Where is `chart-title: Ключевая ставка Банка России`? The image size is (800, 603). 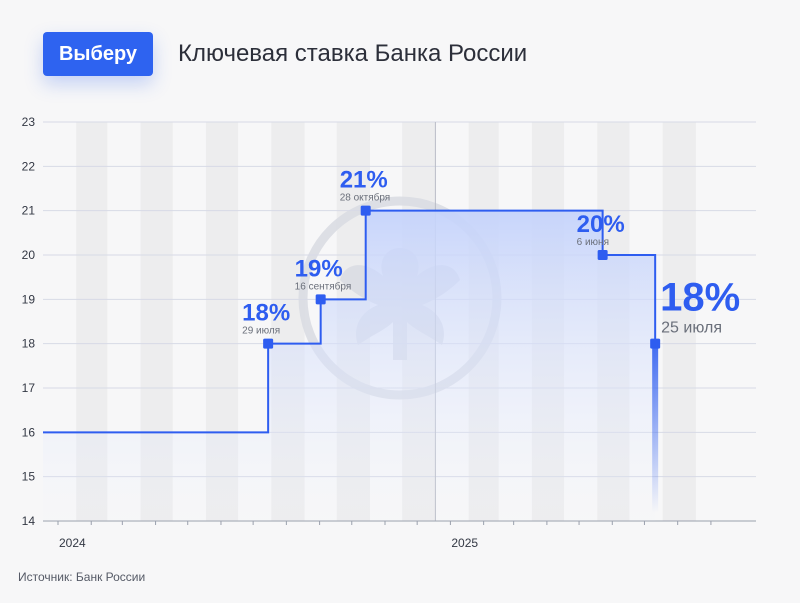 chart-title: Ключевая ставка Банка России is located at coordinates (353, 53).